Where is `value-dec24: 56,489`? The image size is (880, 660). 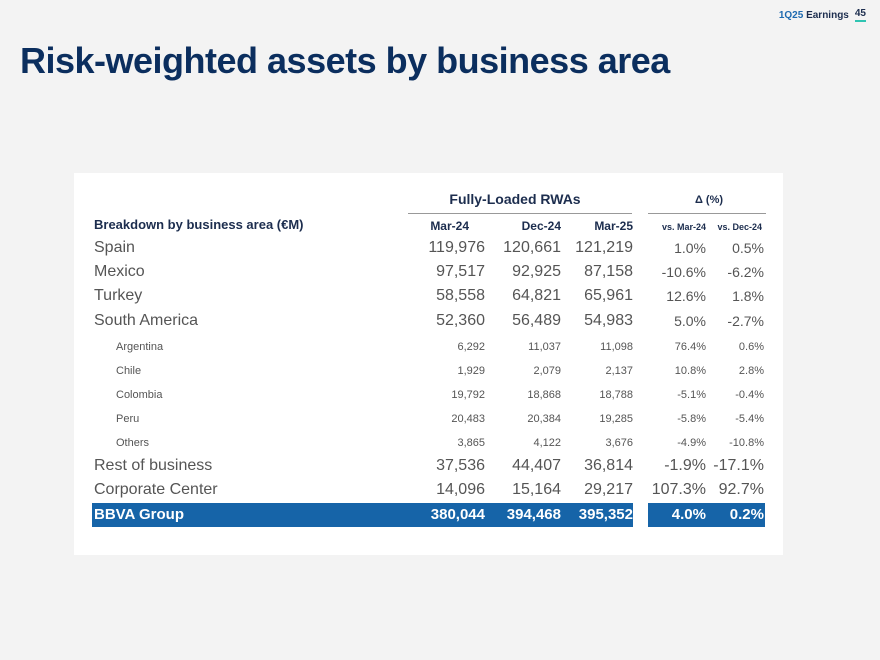
value-dec24: 56,489 is located at coordinates (536, 320).